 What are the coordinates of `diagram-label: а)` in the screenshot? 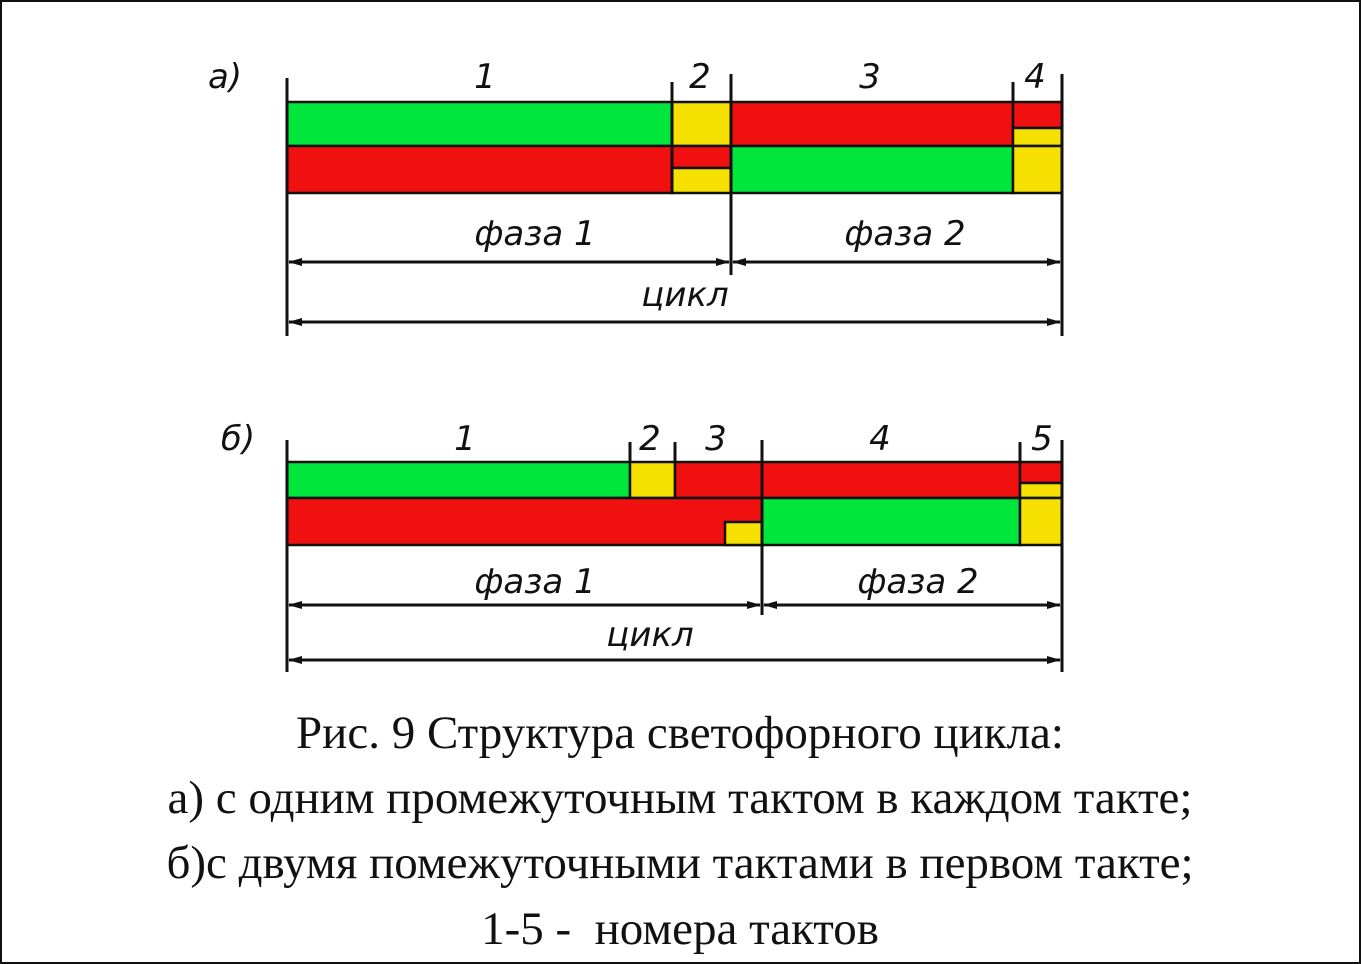 It's located at (225, 77).